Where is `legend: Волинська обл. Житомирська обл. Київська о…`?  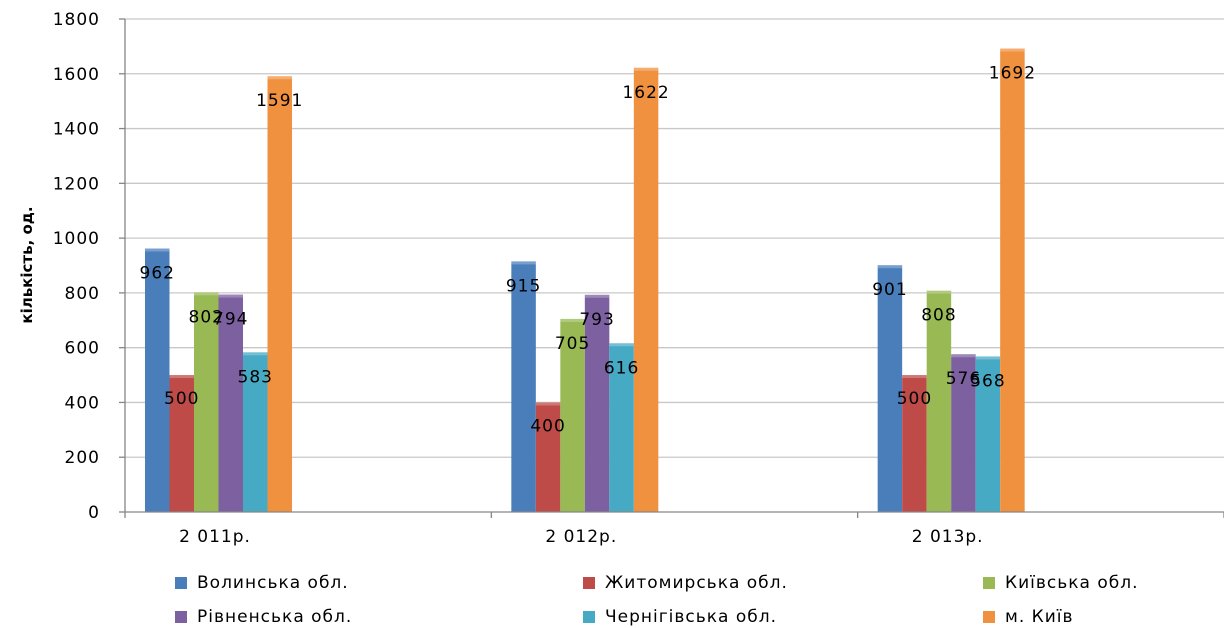 legend: Волинська обл. Житомирська обл. Київська о… is located at coordinates (612, 594).